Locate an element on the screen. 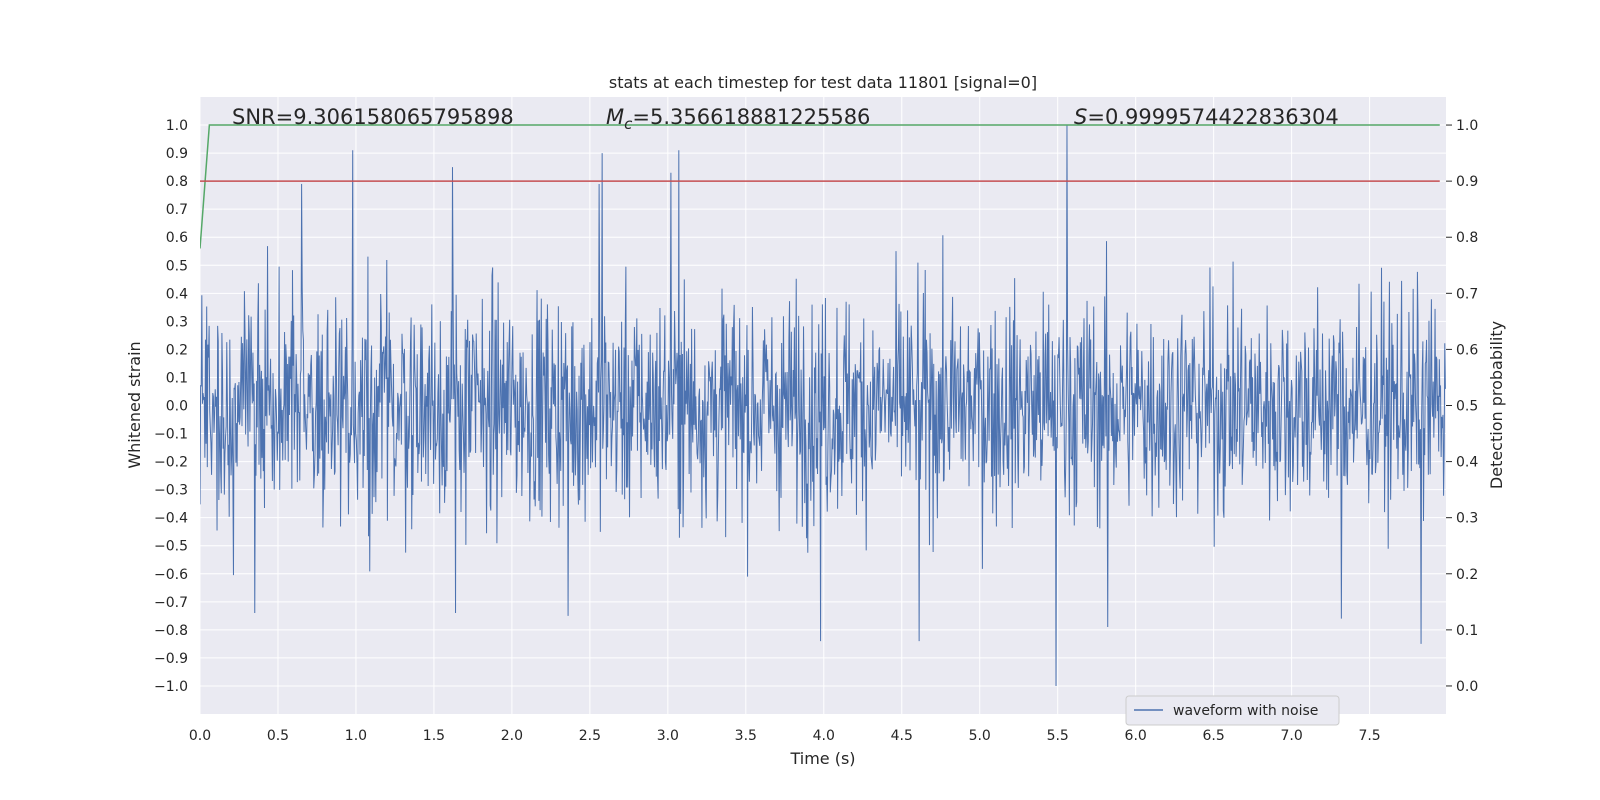 Image resolution: width=1600 pixels, height=800 pixels. annotation-s-score: S=0.9999574422836304 is located at coordinates (1206, 117).